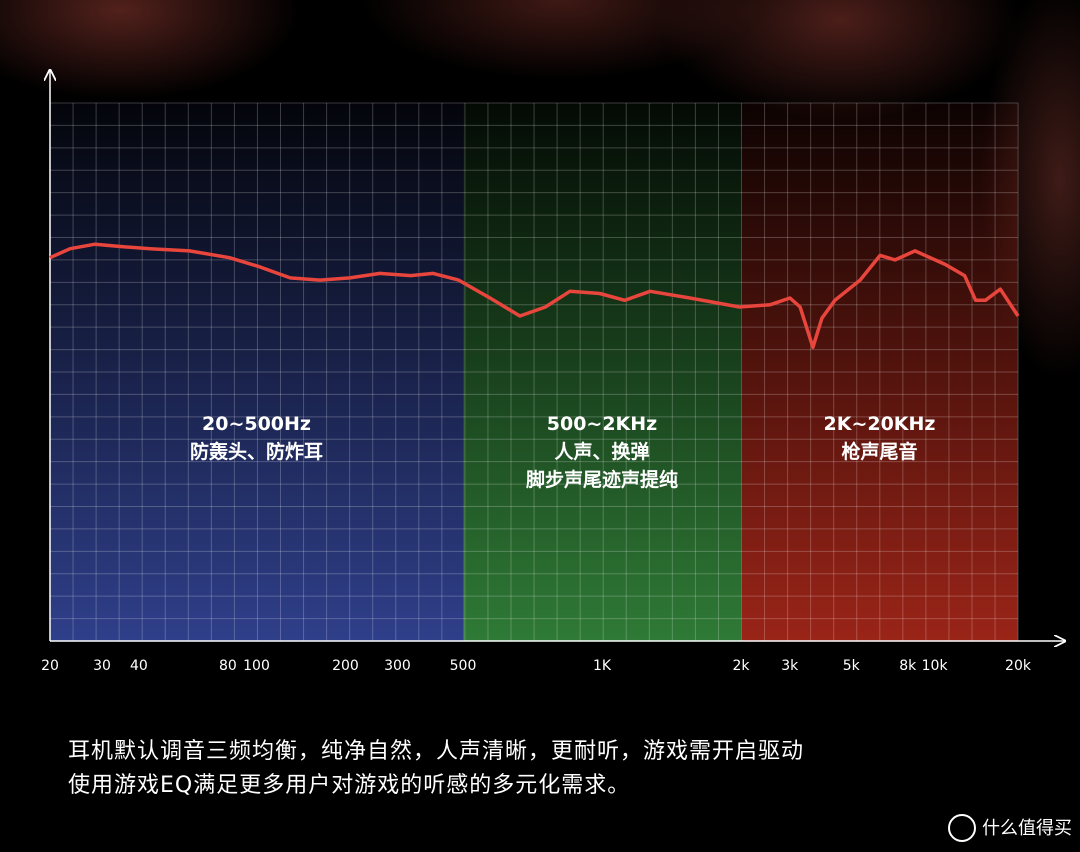 This screenshot has width=1080, height=852. I want to click on x-tick-label: 20k, so click(1018, 666).